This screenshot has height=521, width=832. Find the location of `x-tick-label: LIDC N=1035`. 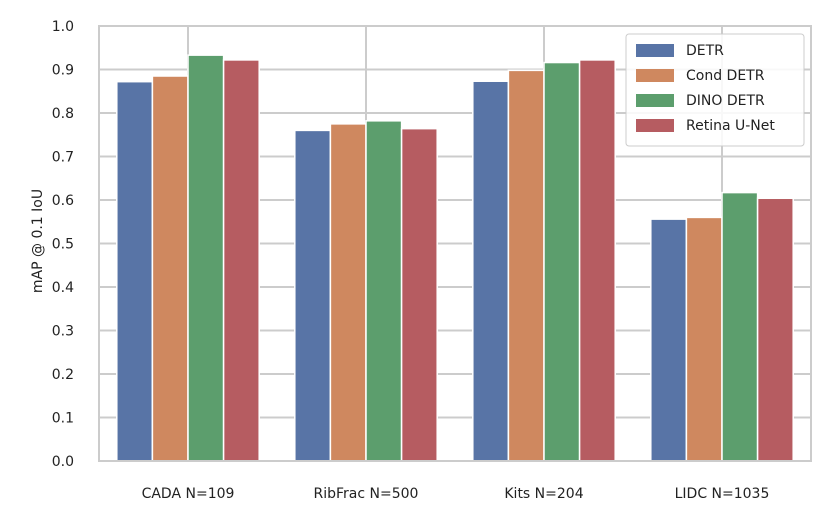

x-tick-label: LIDC N=1035 is located at coordinates (722, 494).